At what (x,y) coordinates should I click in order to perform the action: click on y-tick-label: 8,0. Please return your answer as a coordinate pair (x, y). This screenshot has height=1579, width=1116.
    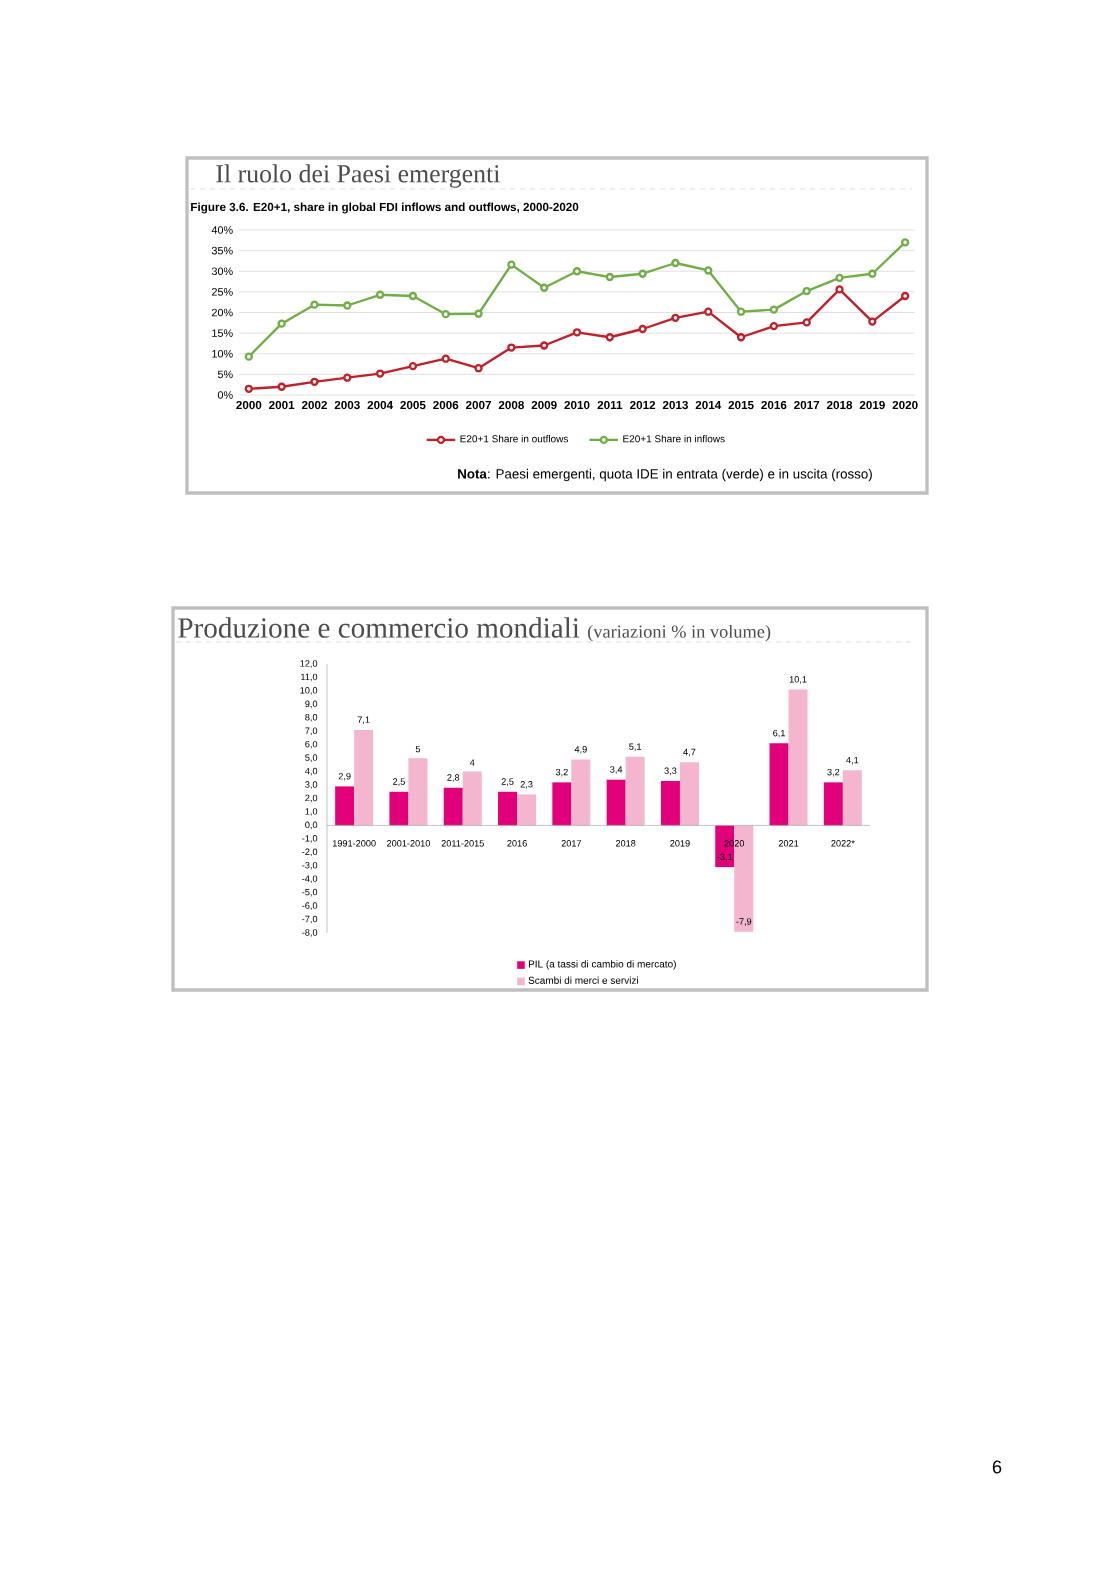
    Looking at the image, I should click on (311, 718).